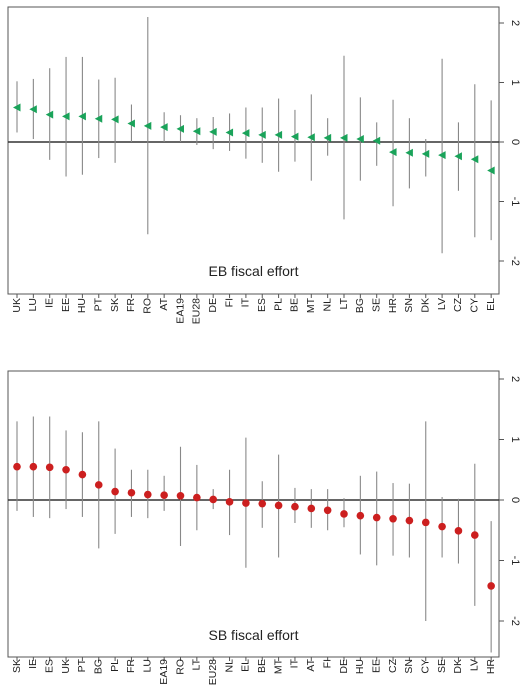  What do you see at coordinates (82, 305) in the screenshot?
I see `category-label: HU` at bounding box center [82, 305].